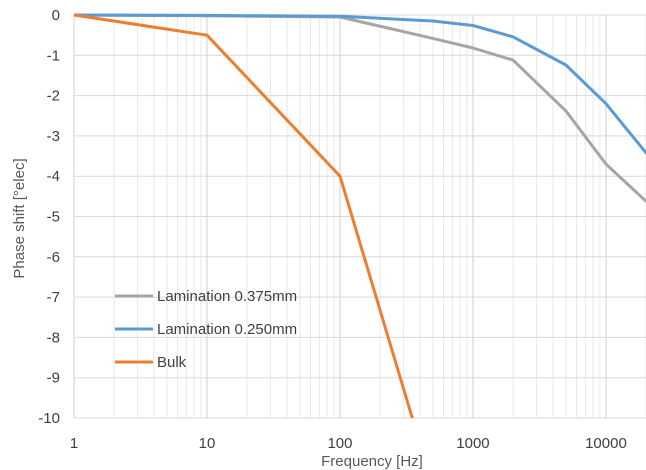 Image resolution: width=646 pixels, height=470 pixels. What do you see at coordinates (207, 443) in the screenshot?
I see `x-tick-label: 10` at bounding box center [207, 443].